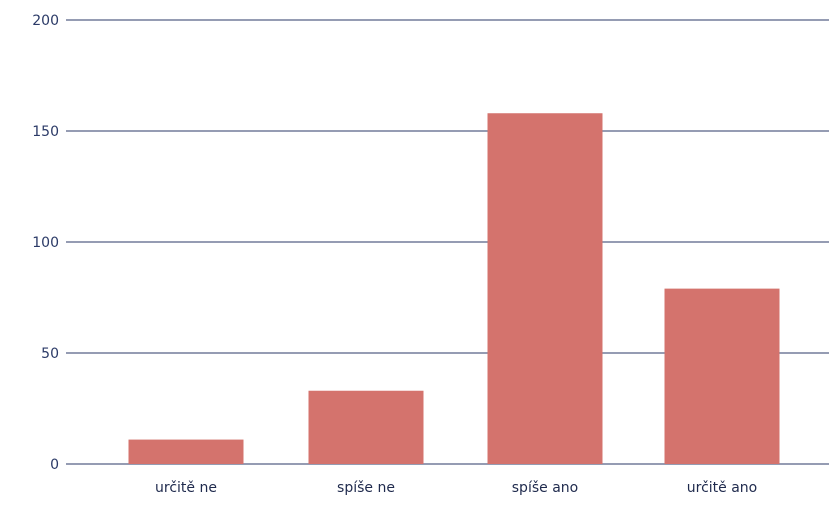 This screenshot has height=512, width=829. Describe the element at coordinates (50, 354) in the screenshot. I see `y-tick-label: 50` at that location.